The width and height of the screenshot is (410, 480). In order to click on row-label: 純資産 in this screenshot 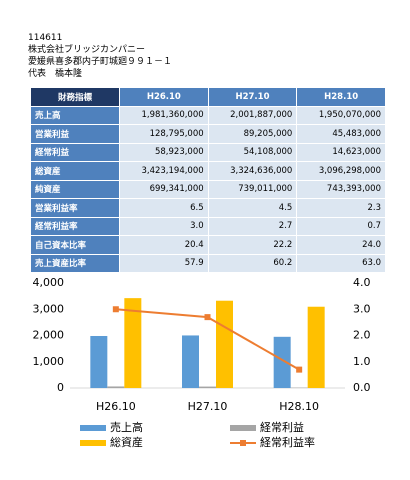, I will do `click(75, 189)`.